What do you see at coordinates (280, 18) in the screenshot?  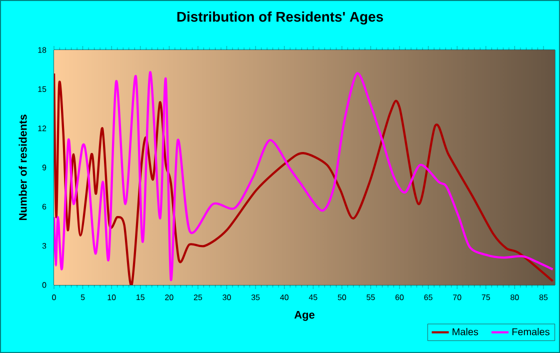 I see `chart-title: Distribution of Residents' Ages` at bounding box center [280, 18].